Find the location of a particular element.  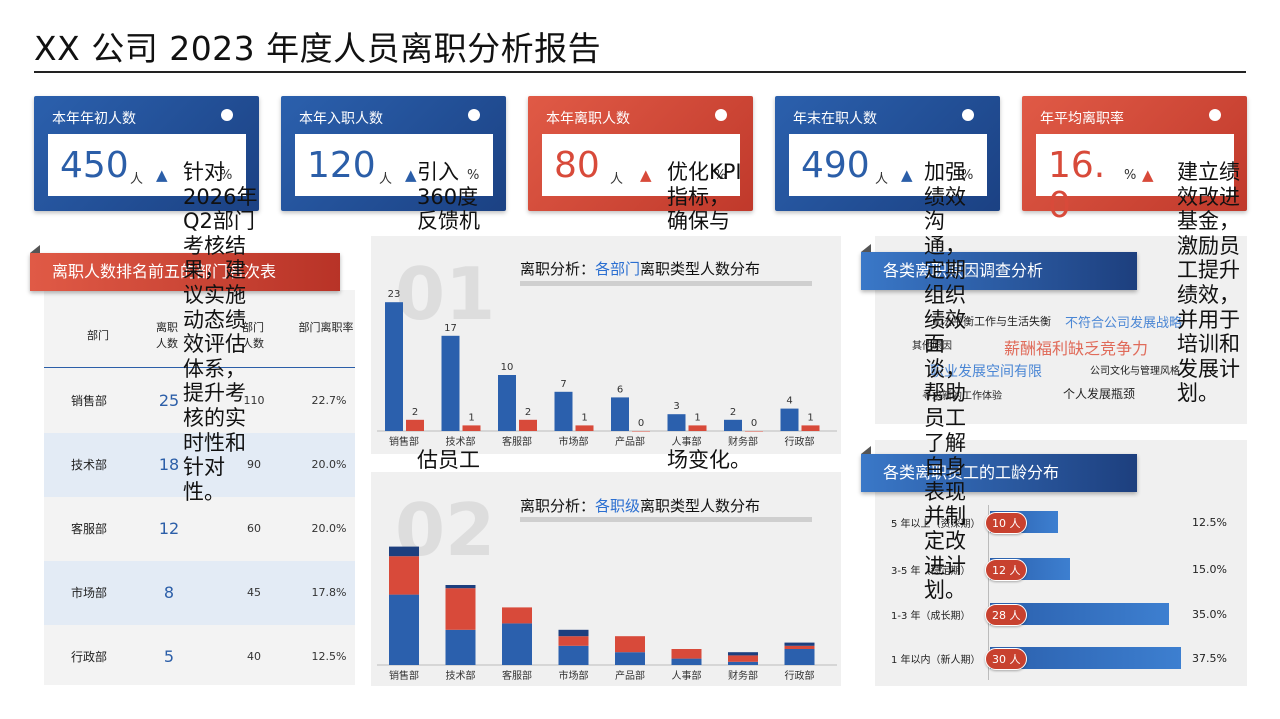

tenure-percent: 37.5% is located at coordinates (1209, 658).